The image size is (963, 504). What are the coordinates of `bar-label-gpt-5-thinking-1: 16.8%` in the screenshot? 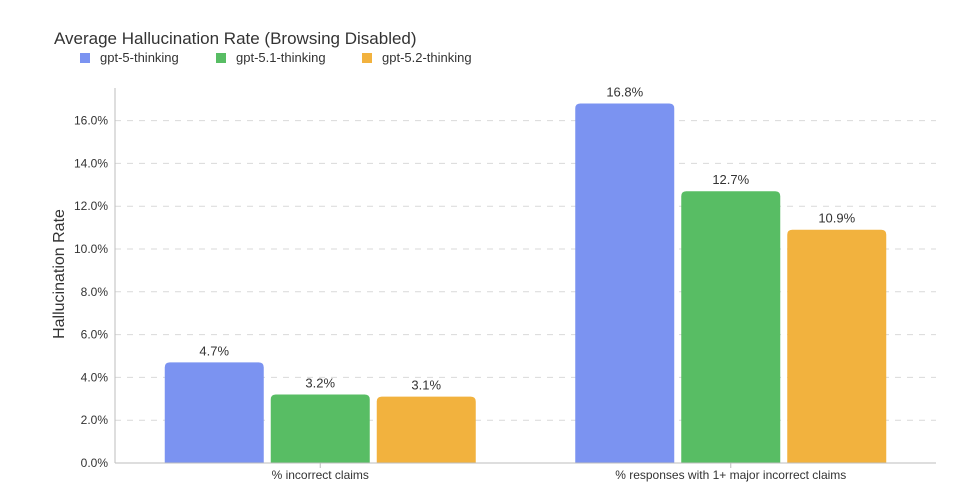 It's located at (624, 91).